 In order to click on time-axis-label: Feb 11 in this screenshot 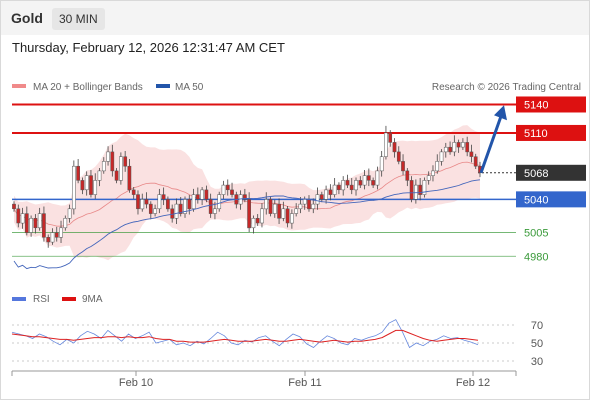, I will do `click(304, 383)`.